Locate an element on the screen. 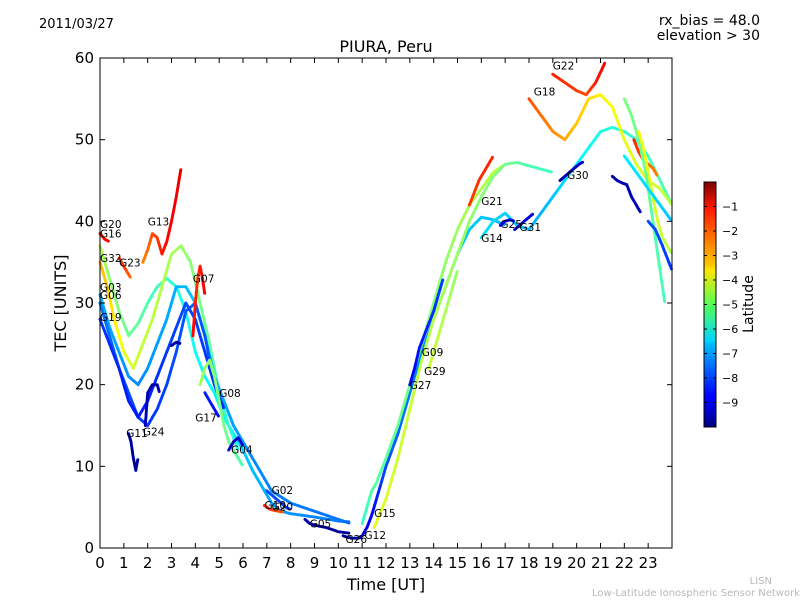 This screenshot has height=600, width=800. footer-network-name: Low-Latitude Ionospheric Sensor Network is located at coordinates (696, 593).